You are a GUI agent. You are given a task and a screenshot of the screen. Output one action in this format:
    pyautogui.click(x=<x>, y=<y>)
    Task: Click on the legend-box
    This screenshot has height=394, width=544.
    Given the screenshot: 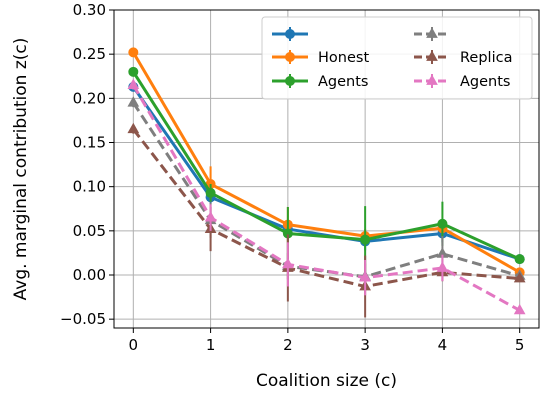 What is the action you would take?
    pyautogui.click(x=397, y=58)
    